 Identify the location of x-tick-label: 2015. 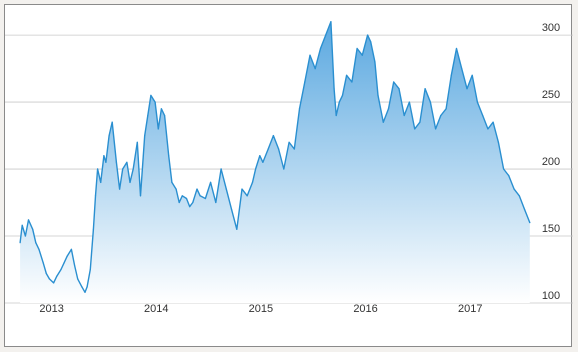
(261, 309).